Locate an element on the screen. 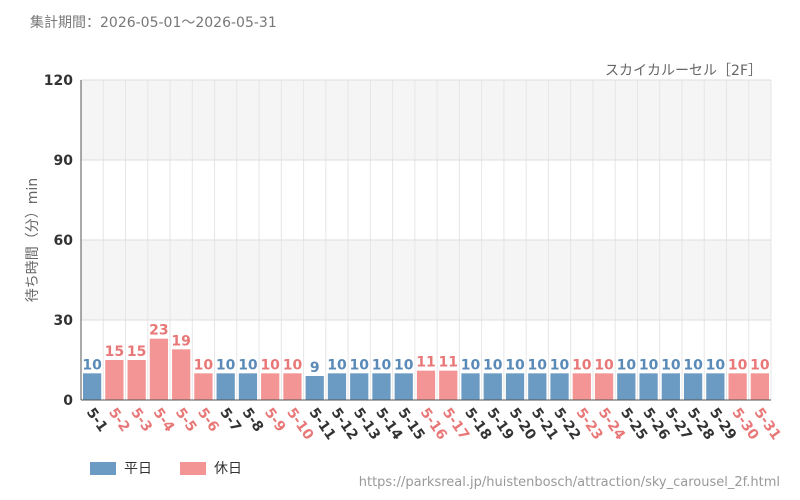 This screenshot has width=800, height=500. x-tick-label: 5-9 is located at coordinates (275, 420).